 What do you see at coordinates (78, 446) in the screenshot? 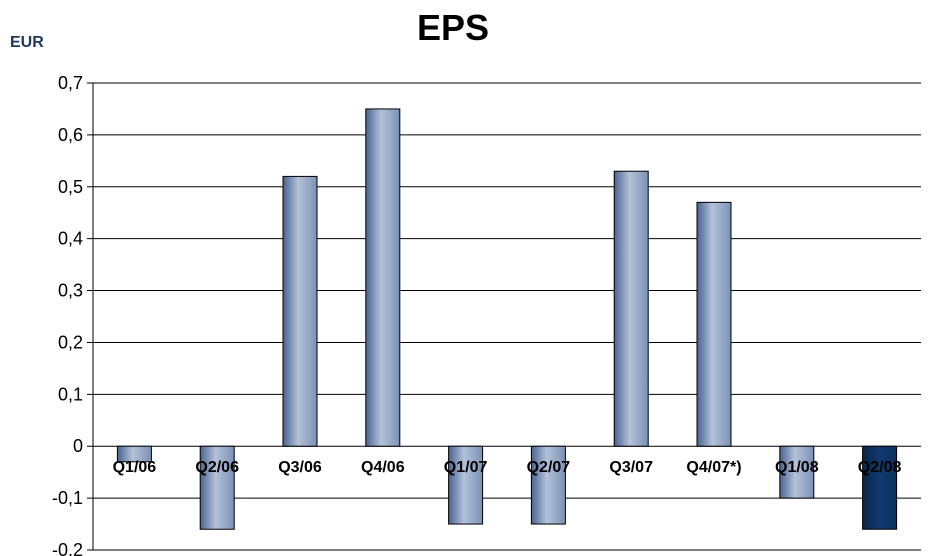
I see `y-tick-label: 0` at bounding box center [78, 446].